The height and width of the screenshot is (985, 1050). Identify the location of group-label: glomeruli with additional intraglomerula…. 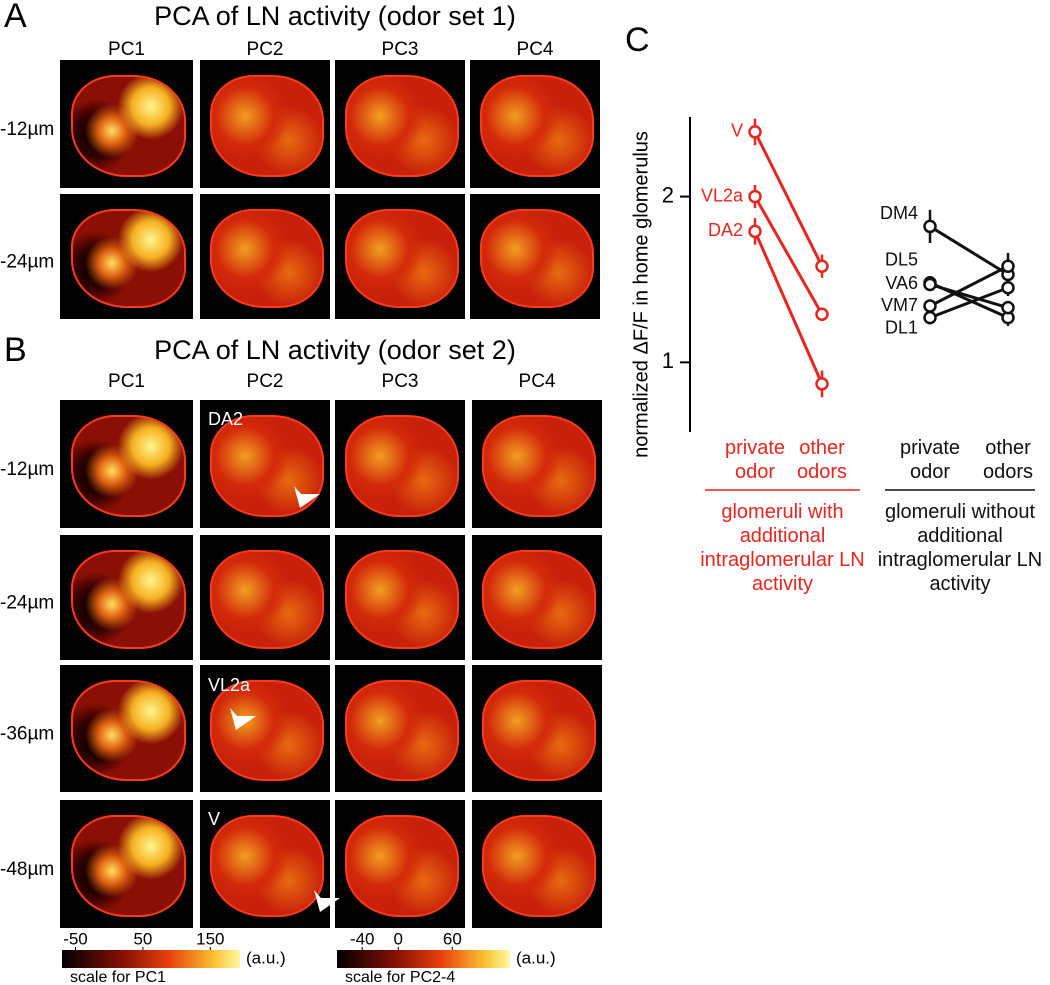
(782, 548).